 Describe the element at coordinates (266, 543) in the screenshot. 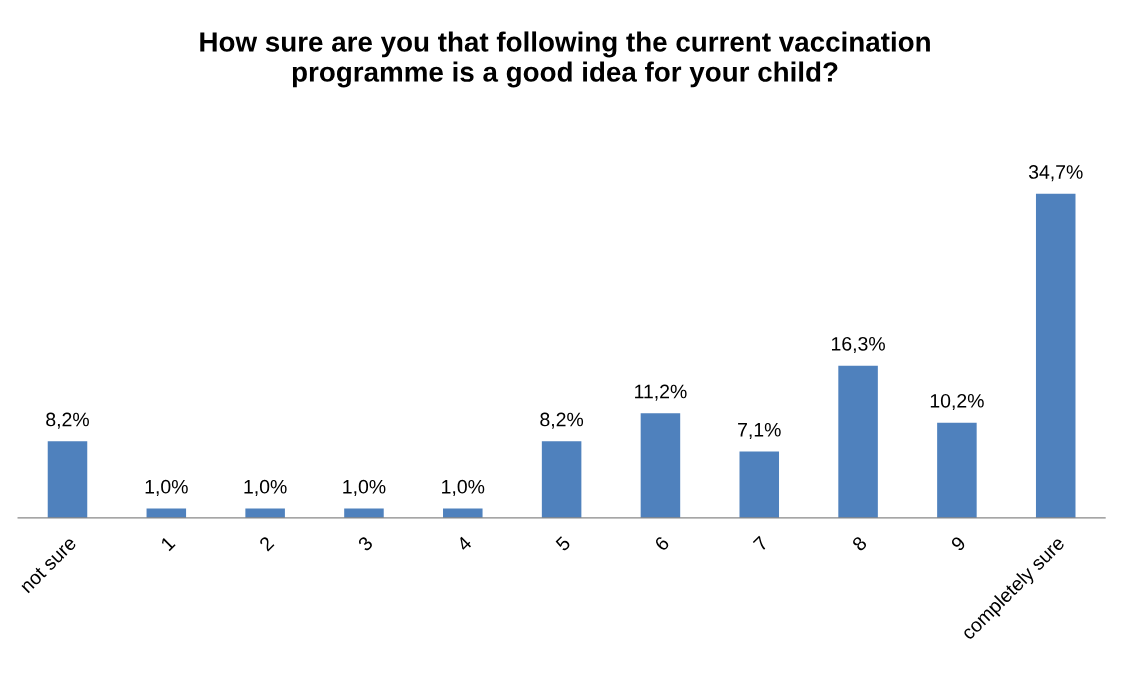

I see `x-tick-label: 2` at that location.